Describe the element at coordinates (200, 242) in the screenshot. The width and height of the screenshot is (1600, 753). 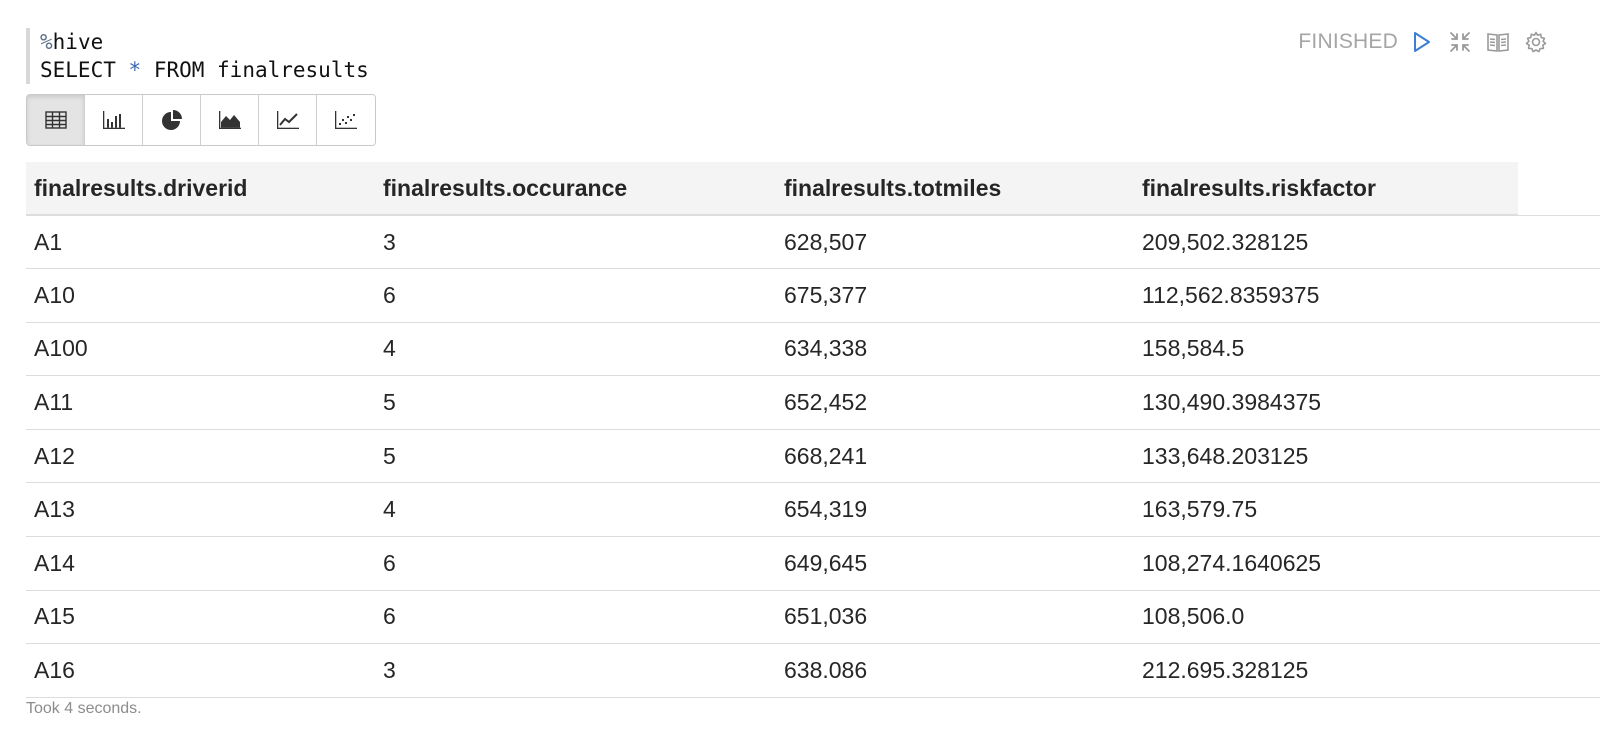
I see `cell-driverid: A1` at that location.